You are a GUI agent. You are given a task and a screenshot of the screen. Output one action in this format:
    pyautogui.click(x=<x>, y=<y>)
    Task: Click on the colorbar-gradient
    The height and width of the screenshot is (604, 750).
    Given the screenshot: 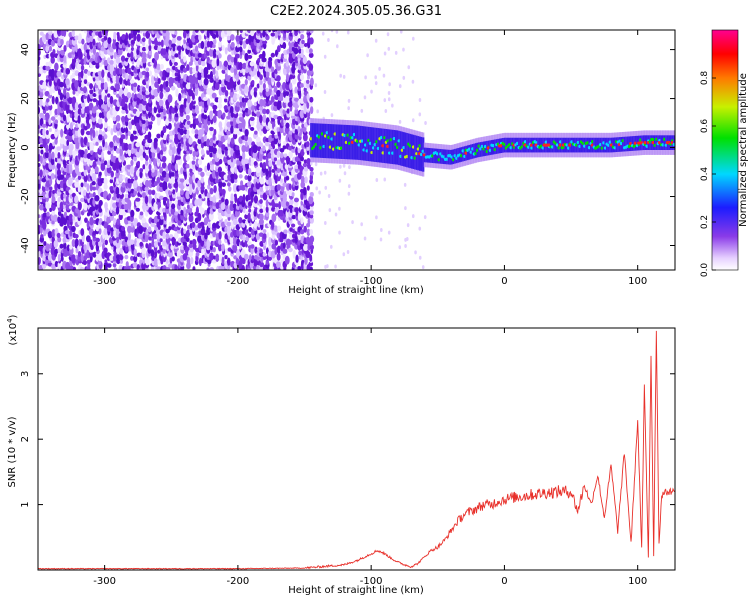 What is the action you would take?
    pyautogui.click(x=725, y=150)
    